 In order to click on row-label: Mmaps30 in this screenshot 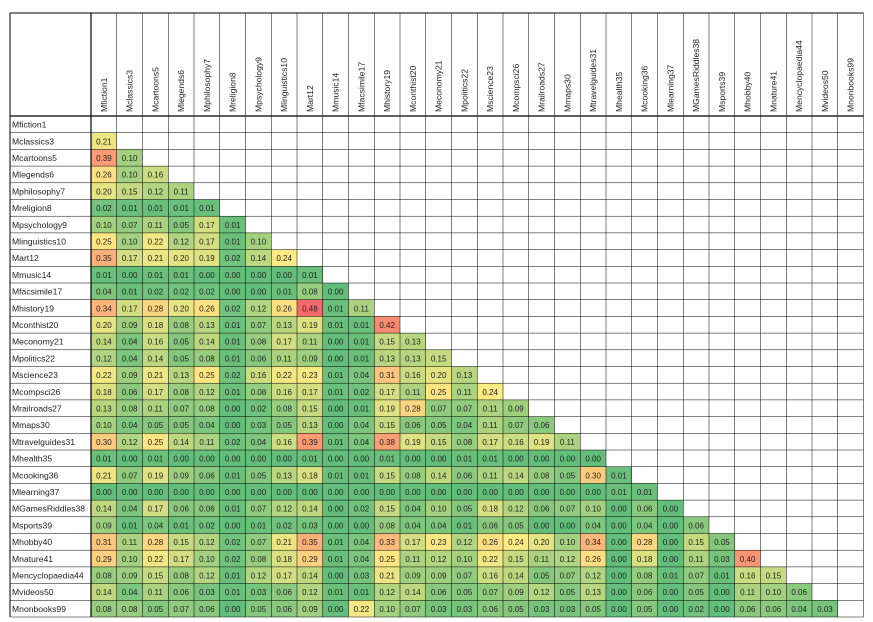, I will do `click(31, 425)`.